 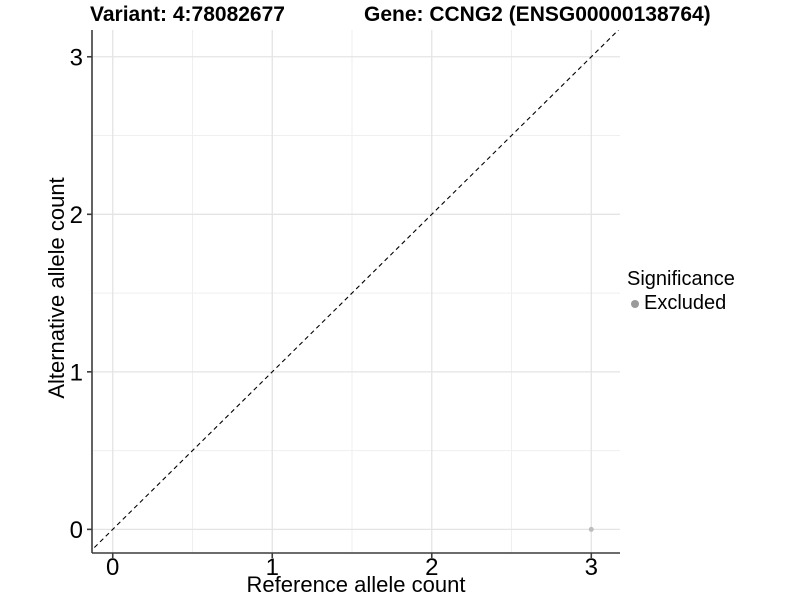 What do you see at coordinates (685, 303) in the screenshot?
I see `legend-item-label: Excluded` at bounding box center [685, 303].